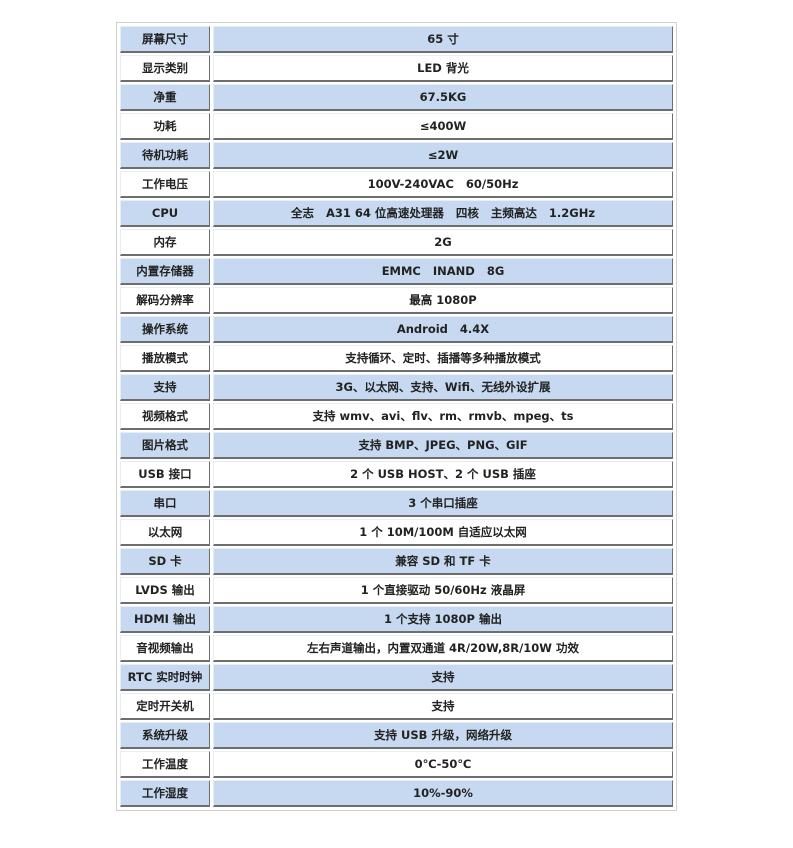 The width and height of the screenshot is (793, 848). I want to click on spec-row: 串口 3 个串口插座, so click(396, 503).